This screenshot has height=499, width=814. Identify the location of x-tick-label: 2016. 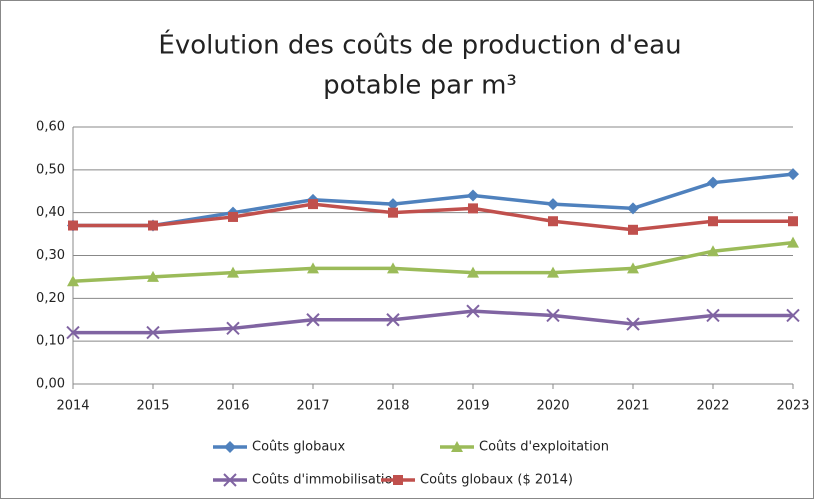
(232, 406).